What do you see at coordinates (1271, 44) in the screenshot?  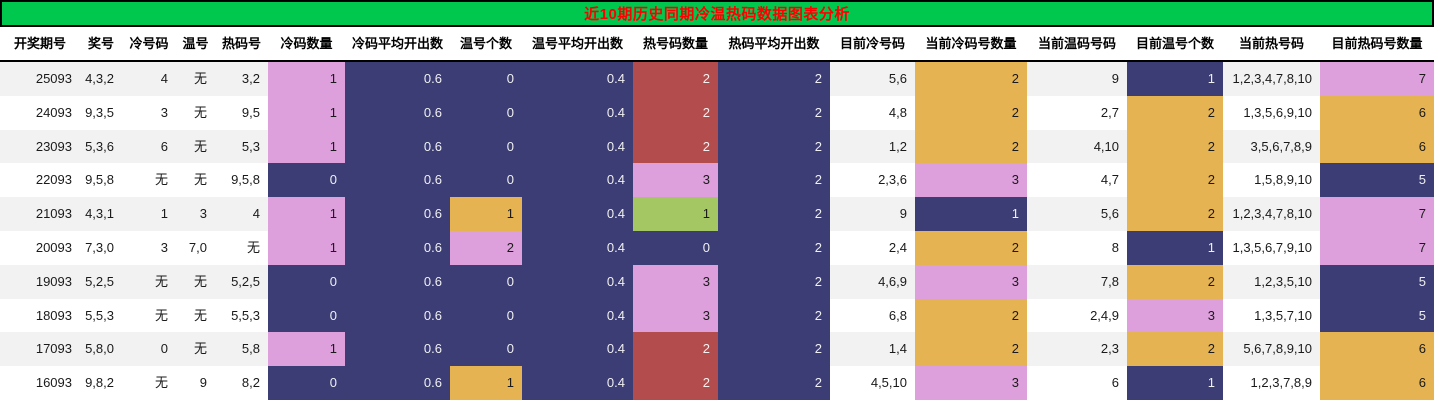 I see `column-header-current-hot: 当前热号码` at bounding box center [1271, 44].